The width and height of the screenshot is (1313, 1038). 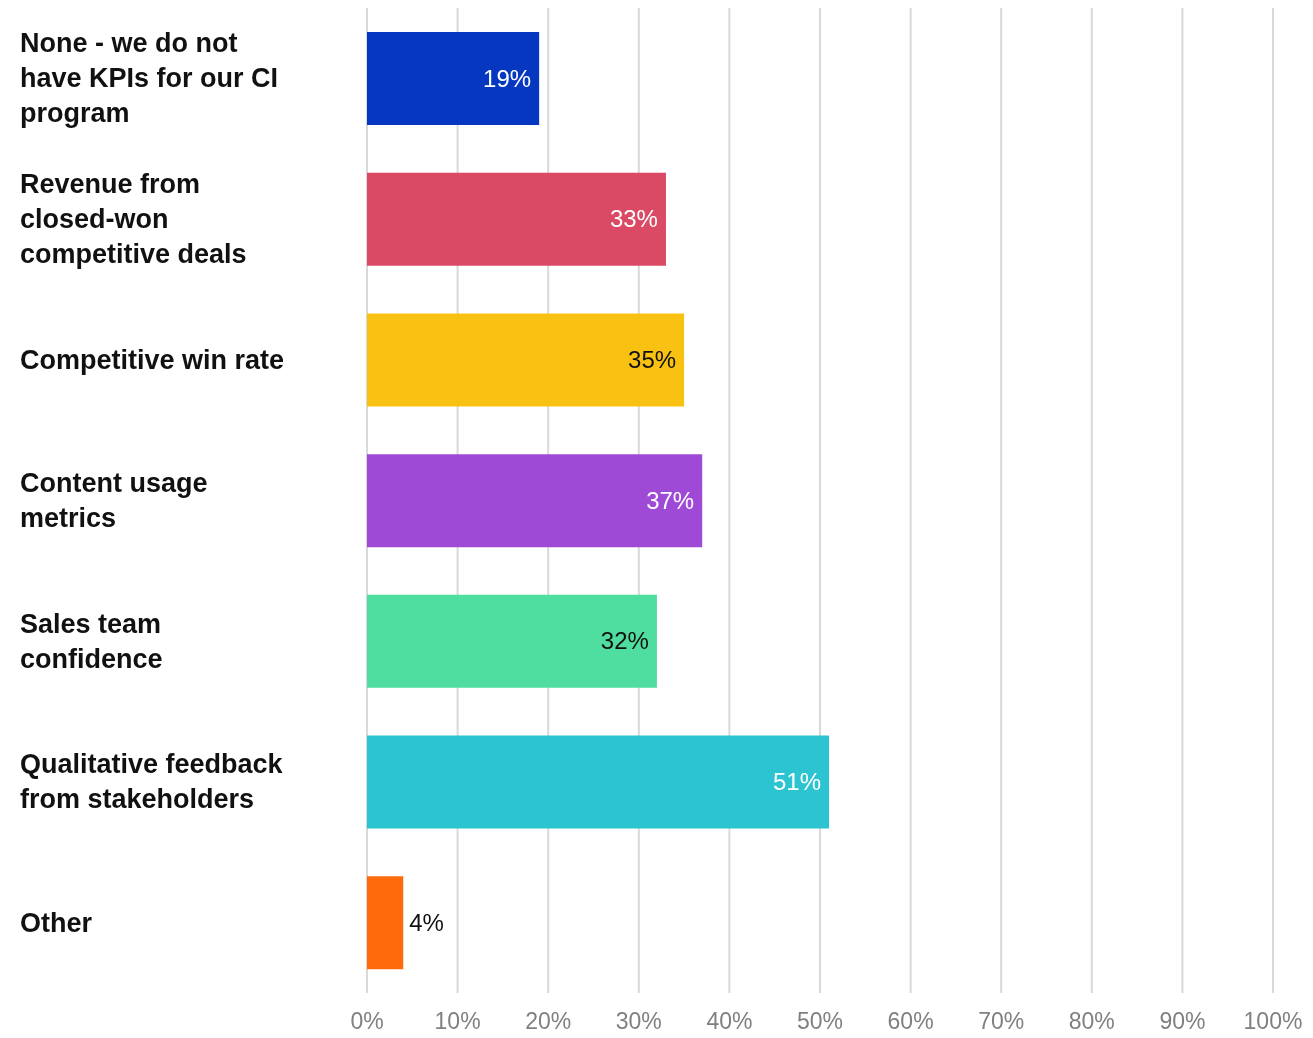 I want to click on y-tick-label: Sales team confidence, so click(x=91, y=641).